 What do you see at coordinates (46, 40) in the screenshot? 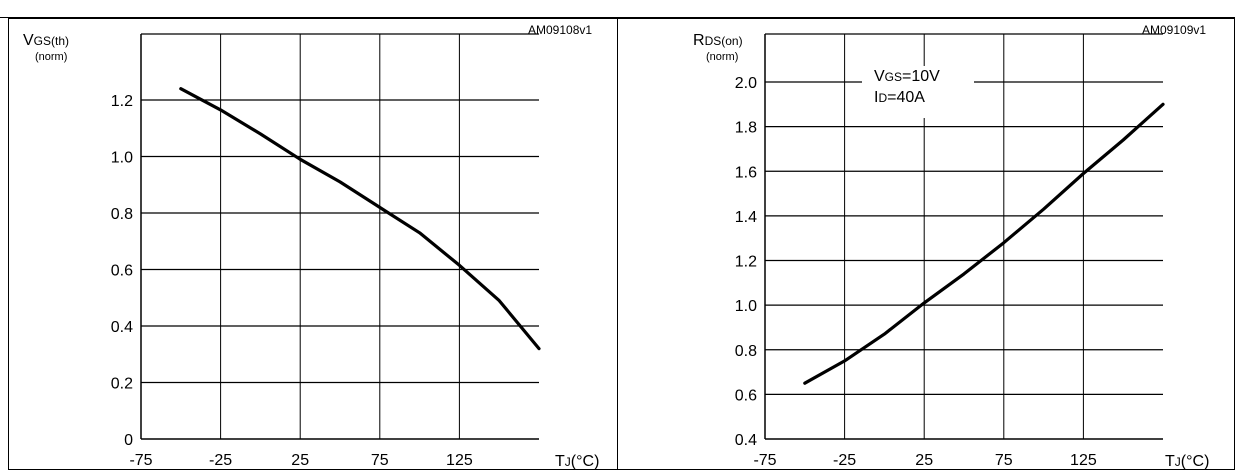
I see `y-axis-title: VGS(th)` at bounding box center [46, 40].